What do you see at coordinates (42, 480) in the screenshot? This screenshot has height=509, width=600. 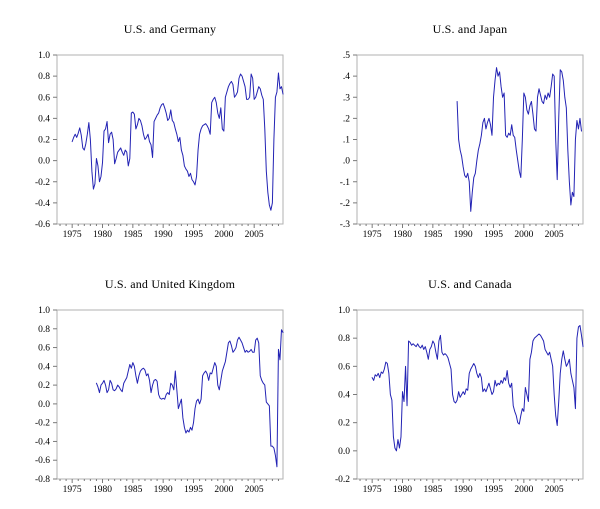 I see `y-tick-label: -0.8` at bounding box center [42, 480].